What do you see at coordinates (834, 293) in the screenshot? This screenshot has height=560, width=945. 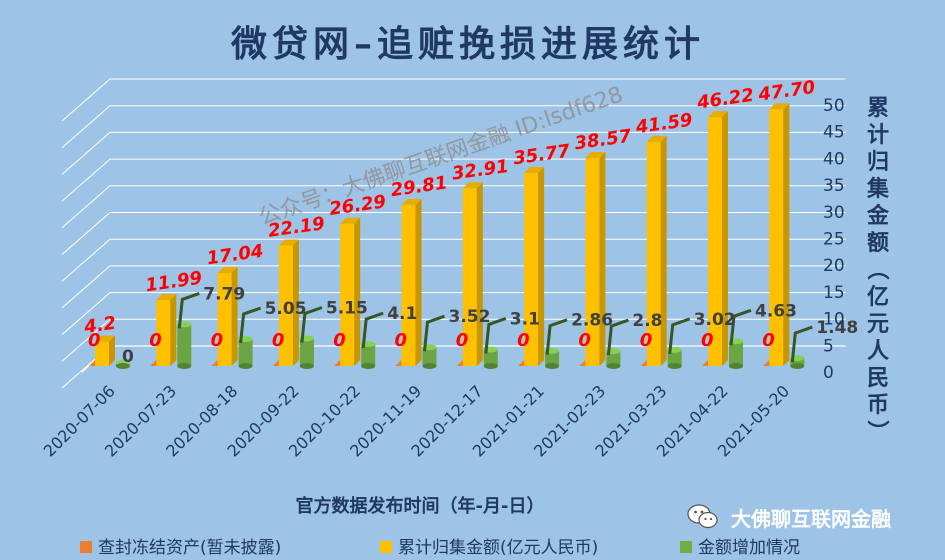 I see `y-tick-label: 15` at bounding box center [834, 293].